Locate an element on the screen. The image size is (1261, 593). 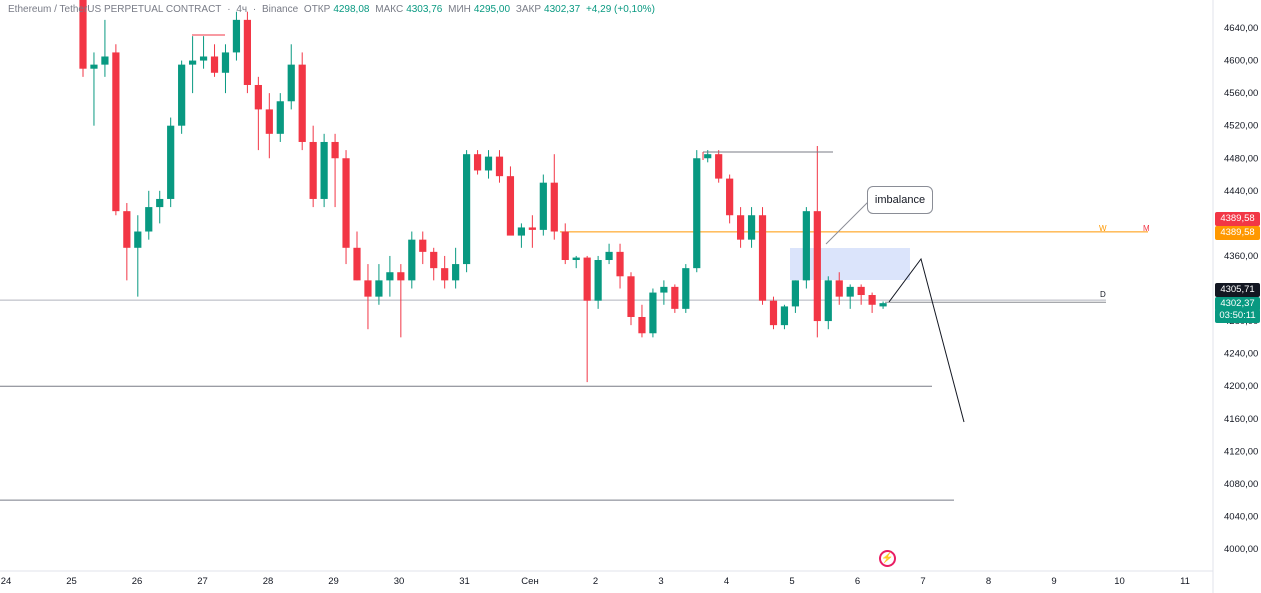
time-tick-label: 8 is located at coordinates (988, 581).